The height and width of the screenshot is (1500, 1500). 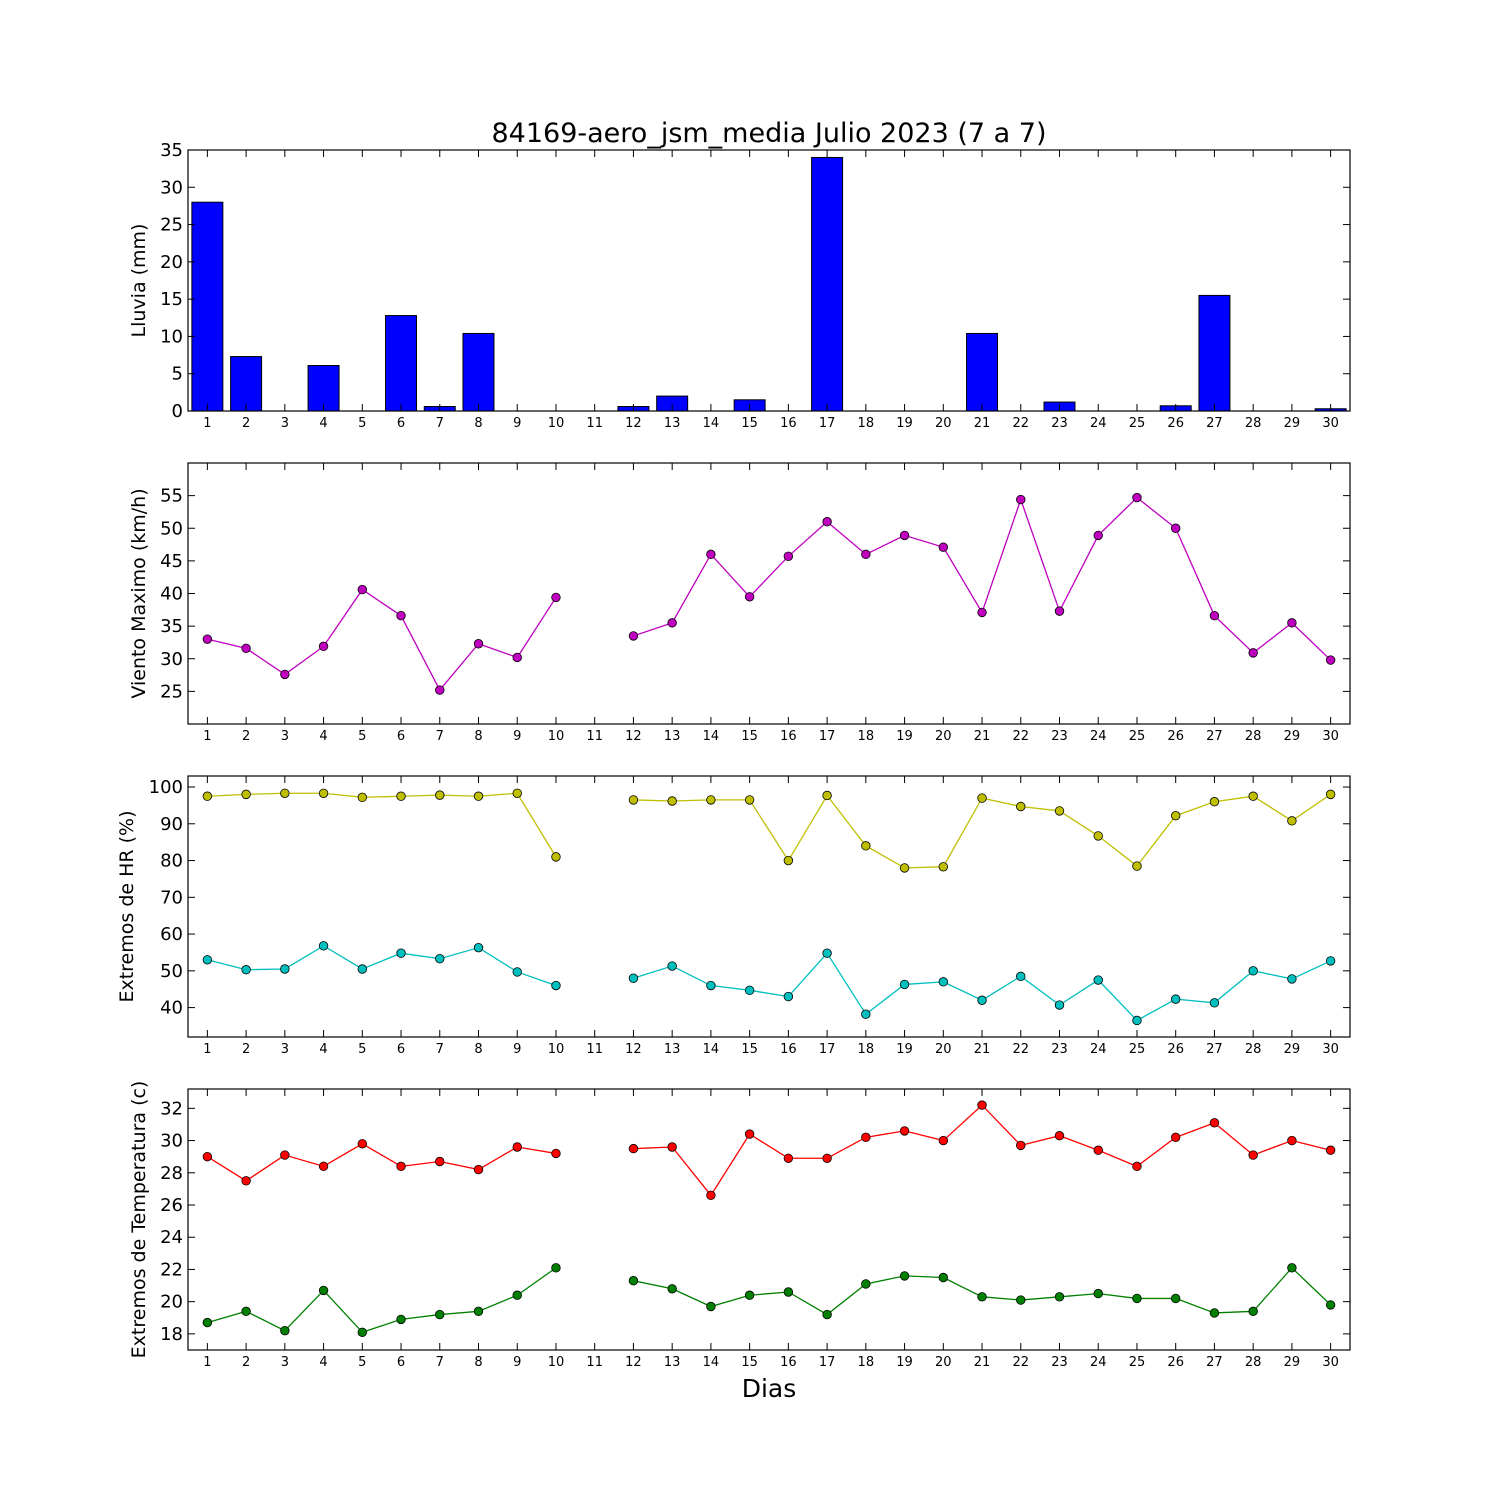 I want to click on x-tick-label: 7, so click(x=440, y=423).